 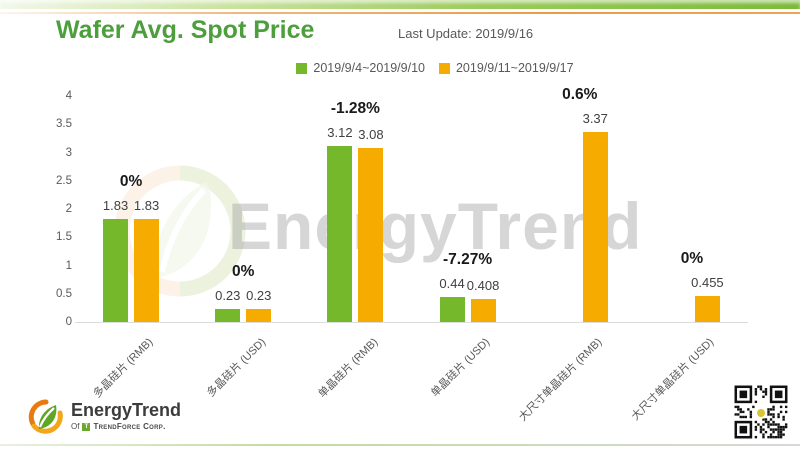 What do you see at coordinates (129, 426) in the screenshot?
I see `footer-trendforce-label: TrendForce Corp.` at bounding box center [129, 426].